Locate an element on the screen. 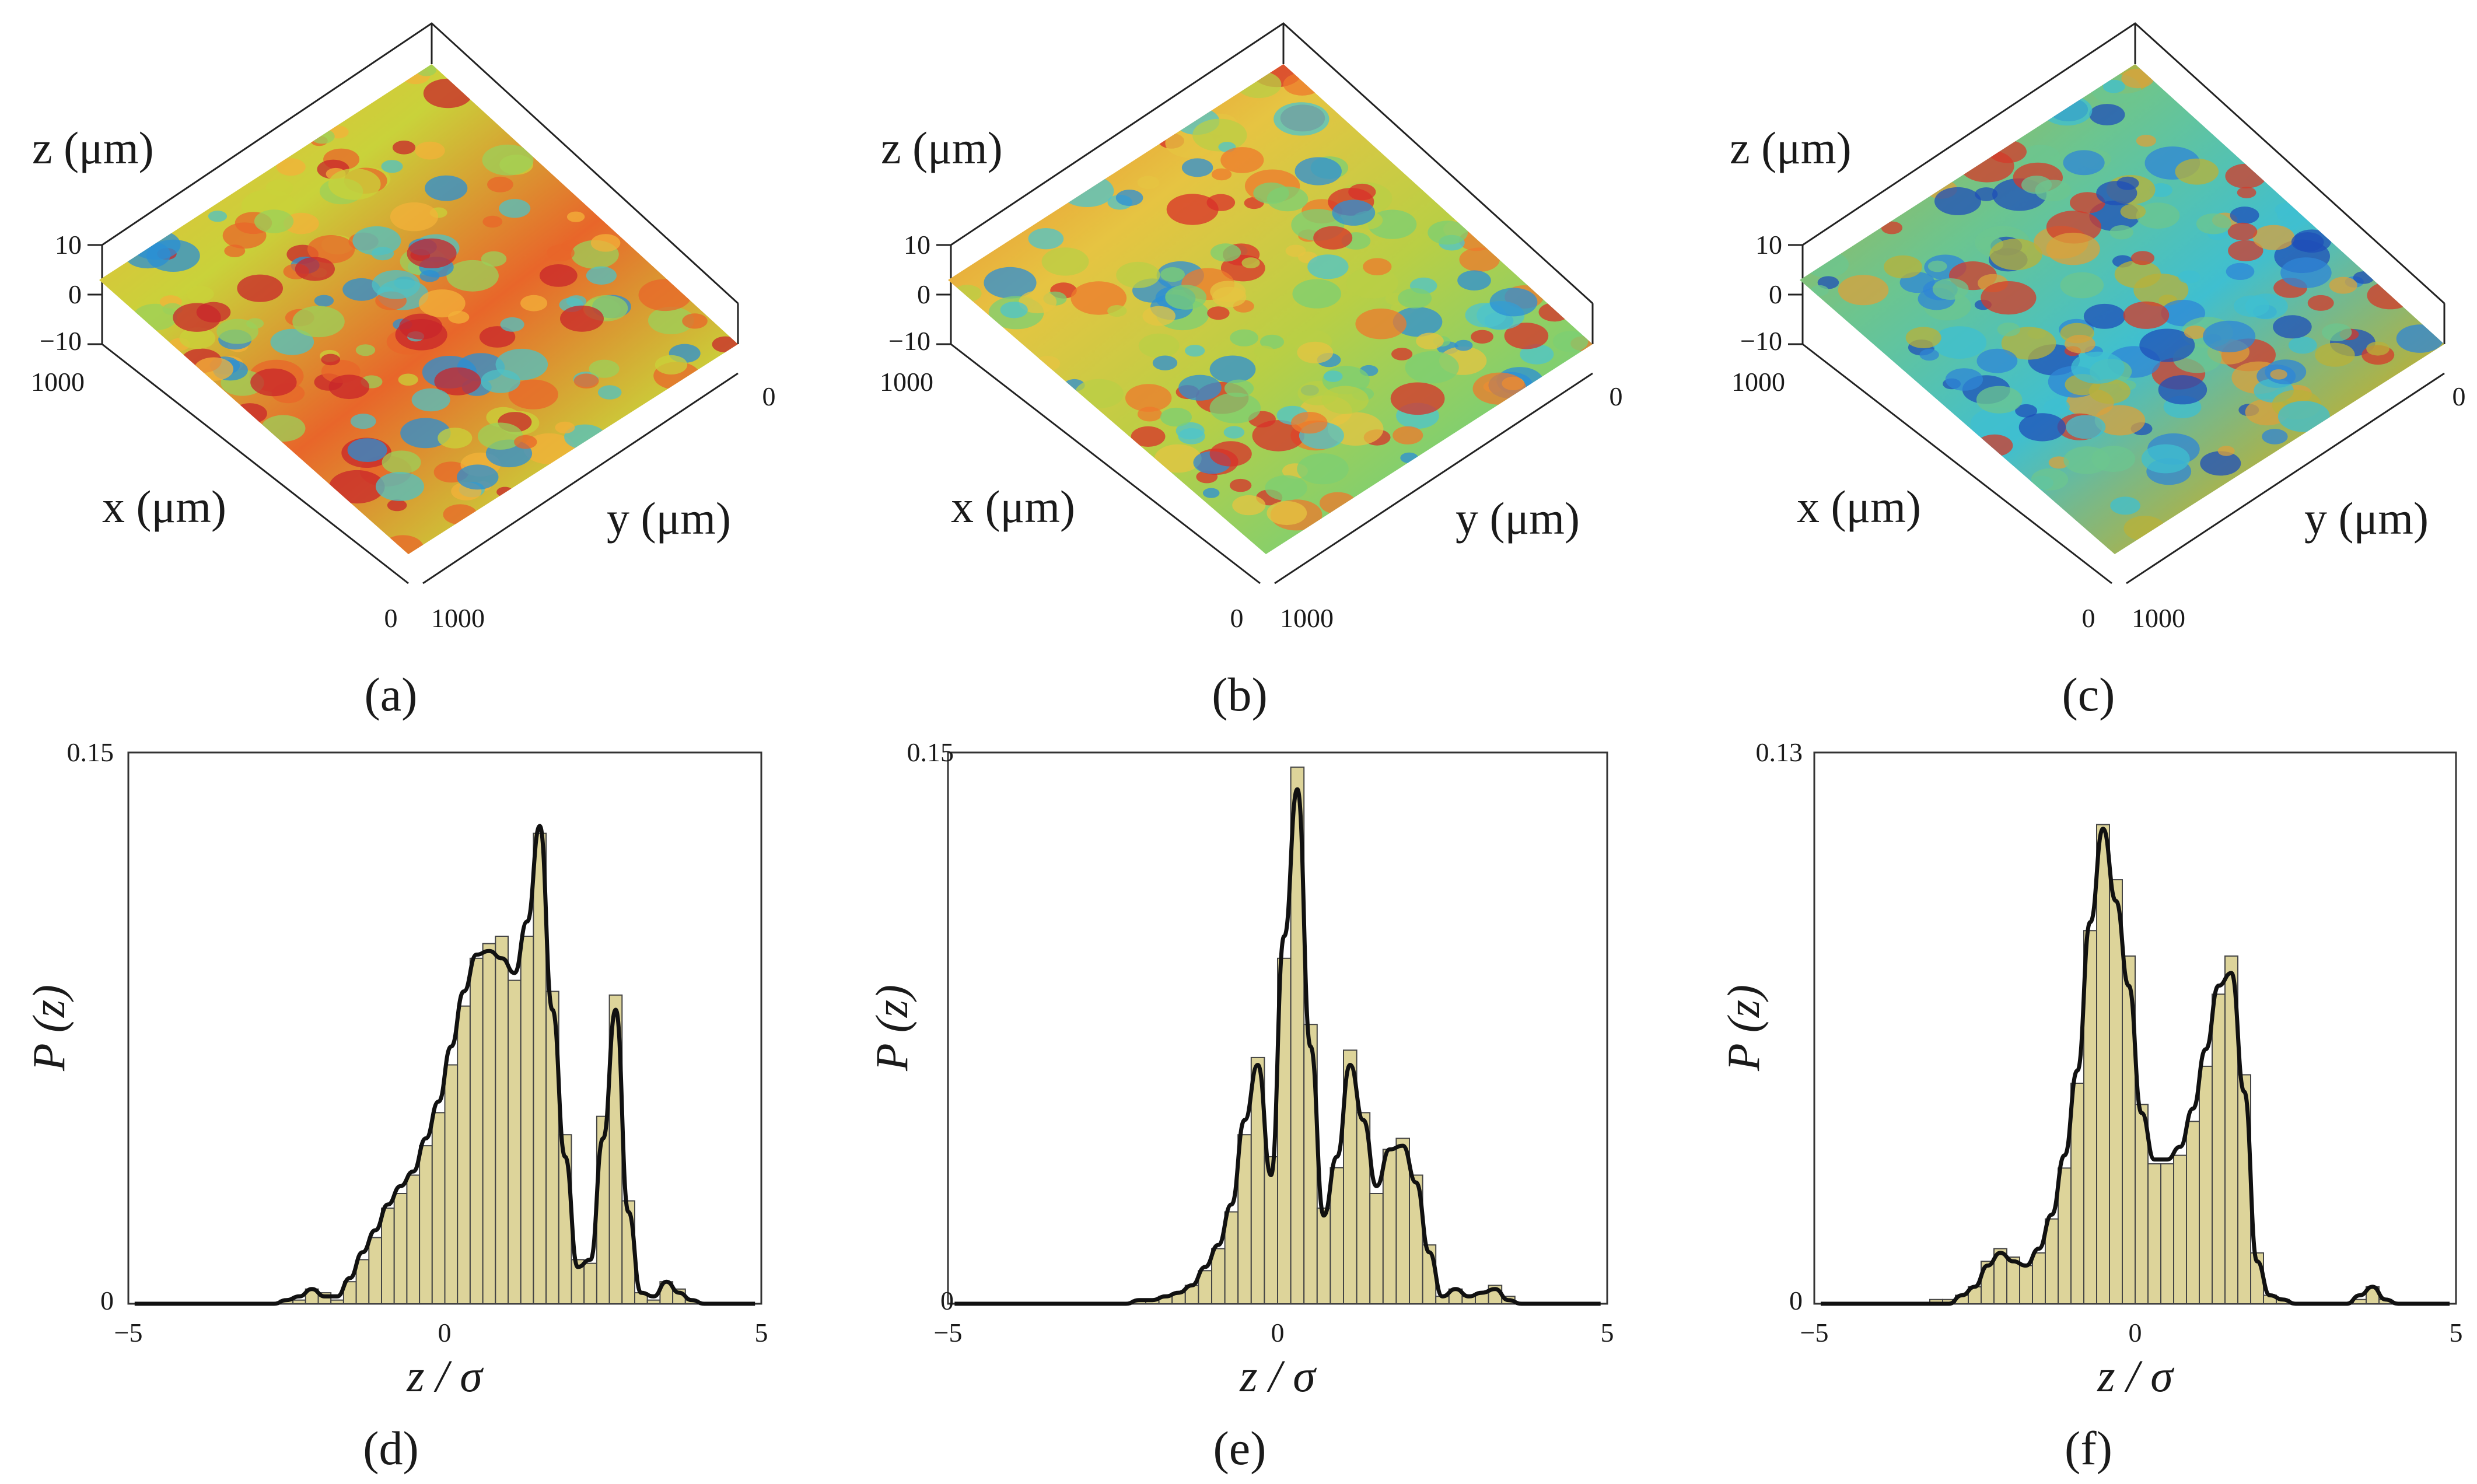 This screenshot has height=1484, width=2477. surface-c-z-tick: 0 is located at coordinates (1776, 294).